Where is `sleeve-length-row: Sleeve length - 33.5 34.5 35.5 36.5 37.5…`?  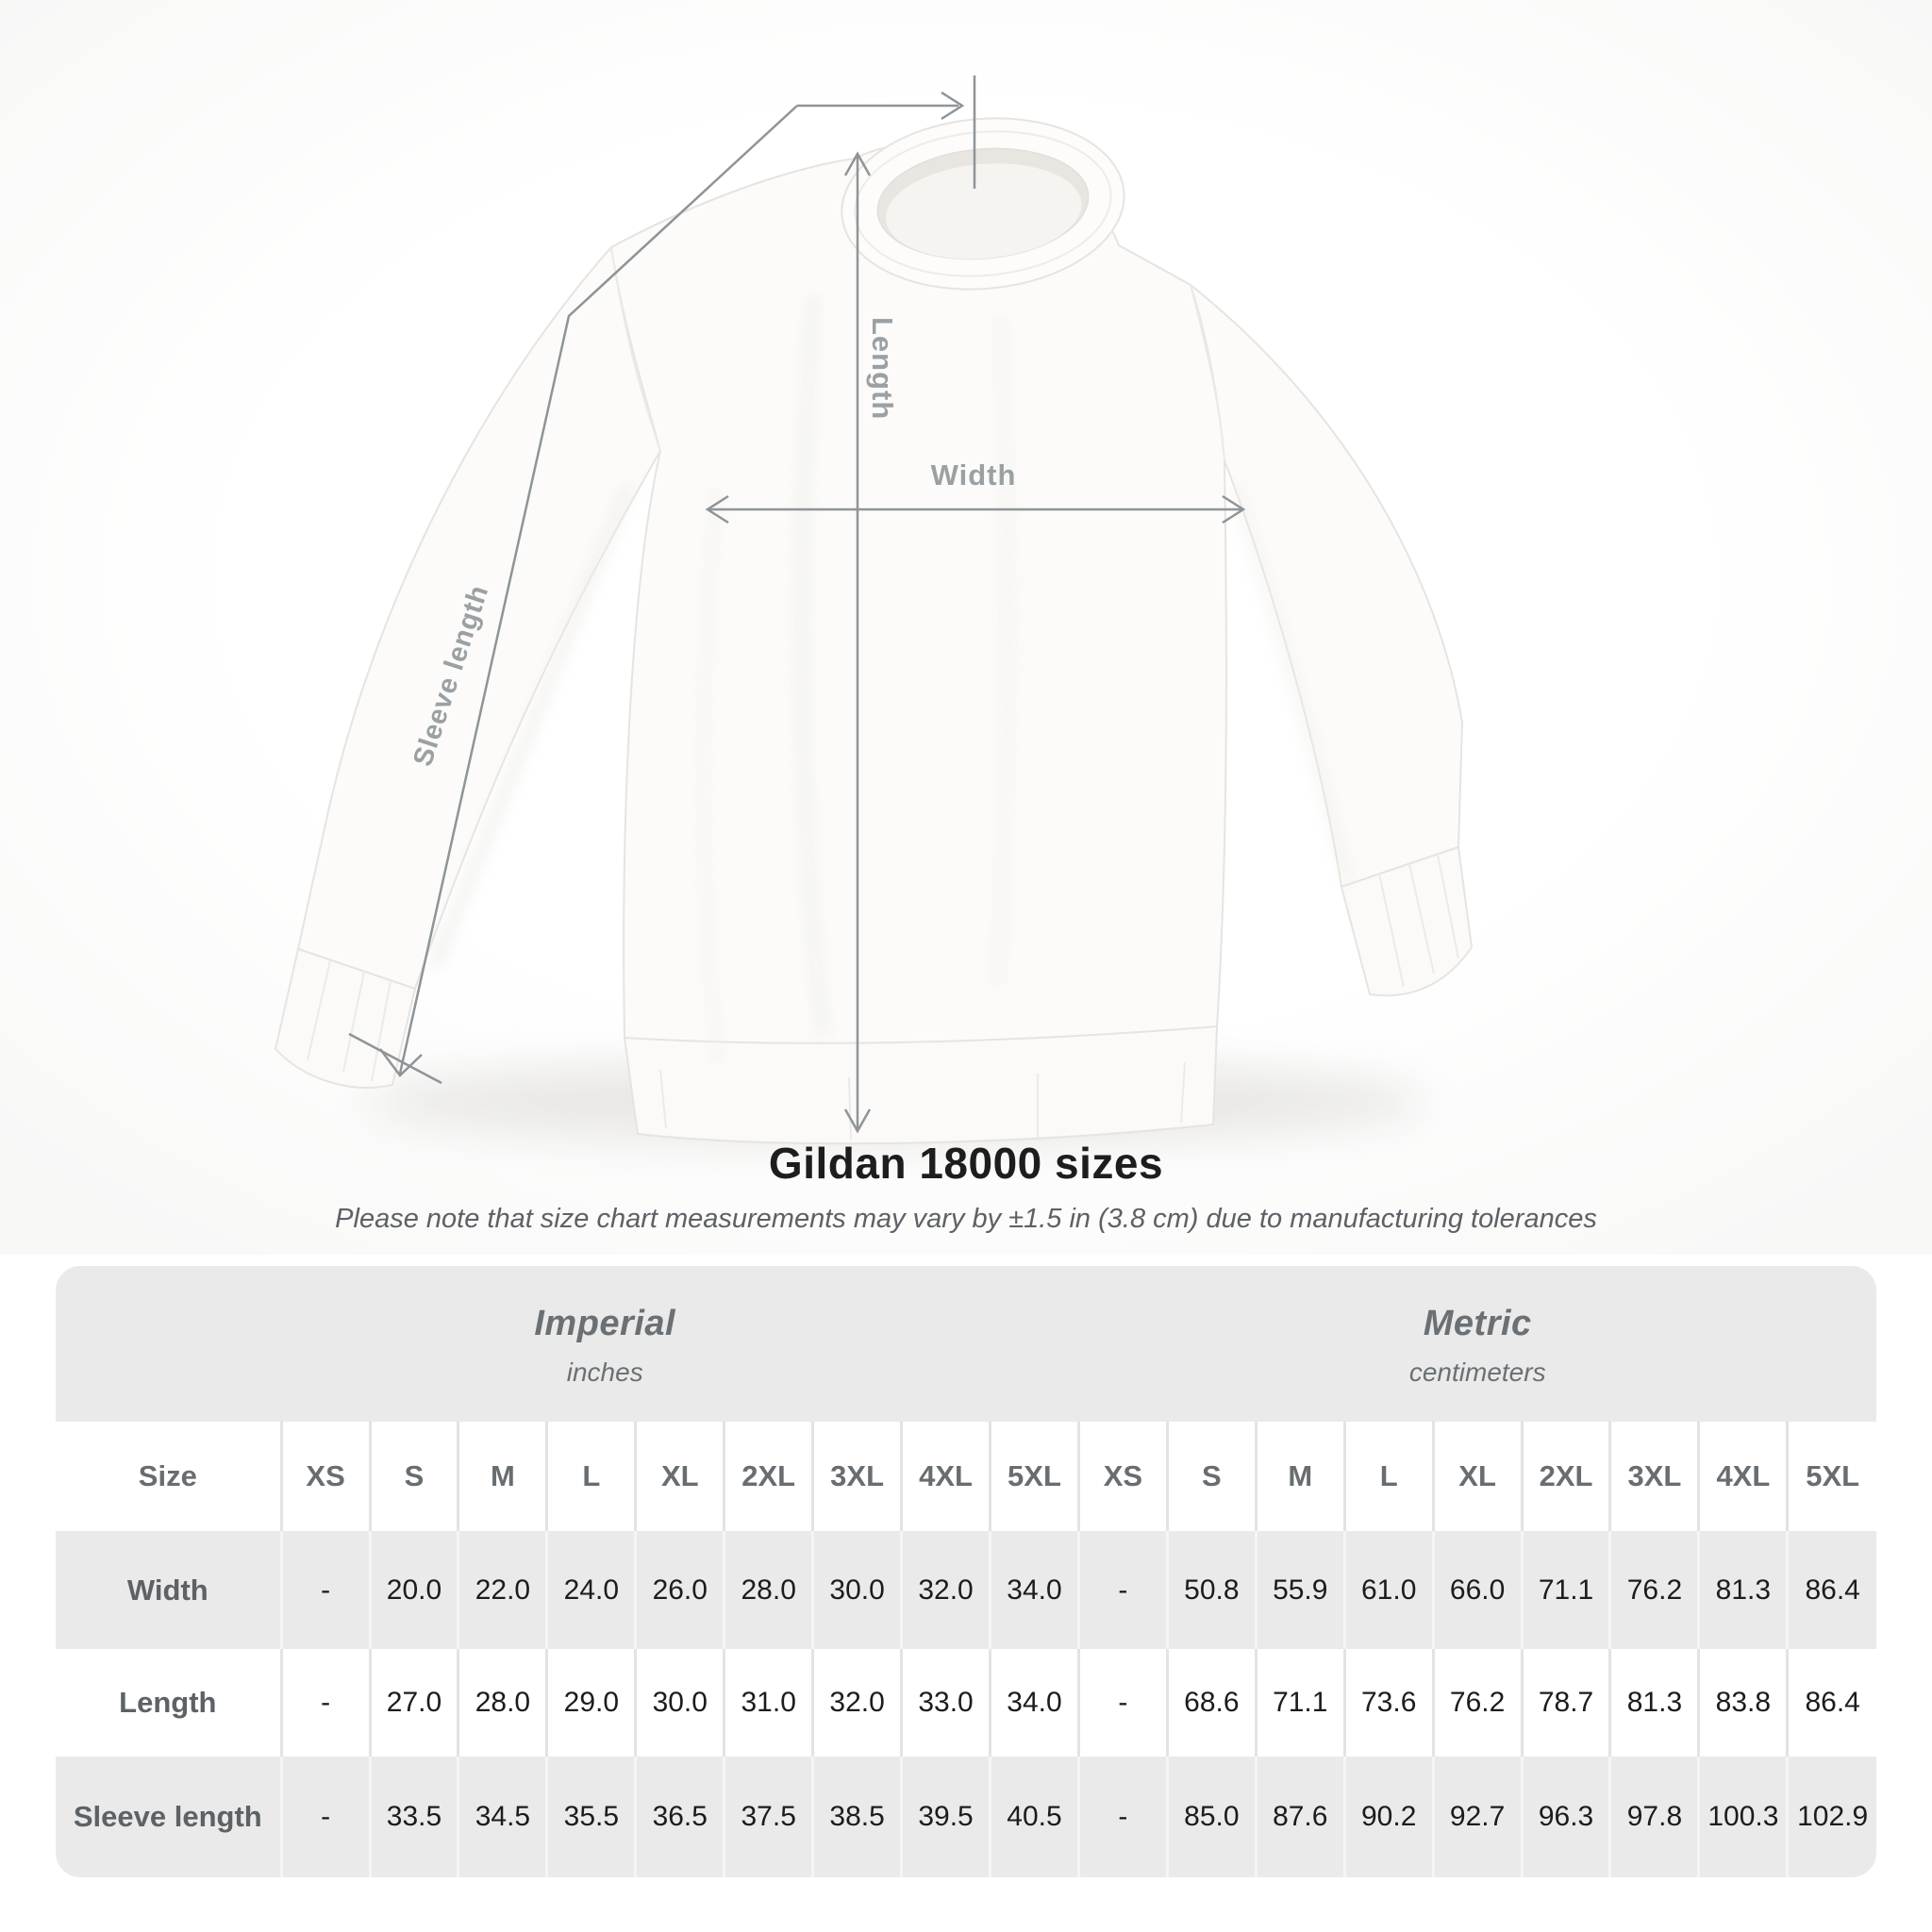
sleeve-length-row: Sleeve length - 33.5 34.5 35.5 36.5 37.5… is located at coordinates (966, 1817).